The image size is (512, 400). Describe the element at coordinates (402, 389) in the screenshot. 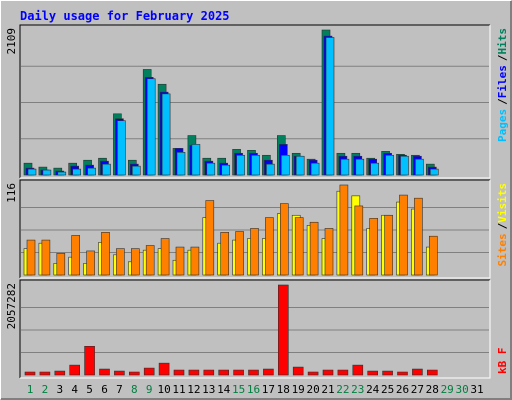

I see `x-tick-label: 26` at that location.